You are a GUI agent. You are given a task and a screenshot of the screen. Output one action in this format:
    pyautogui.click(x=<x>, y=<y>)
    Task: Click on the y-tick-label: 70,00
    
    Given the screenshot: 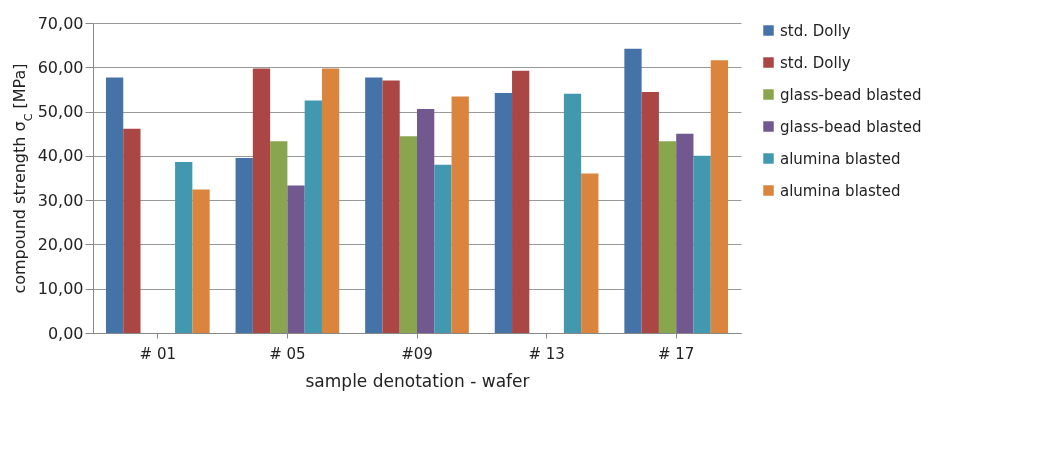 What is the action you would take?
    pyautogui.click(x=60, y=23)
    